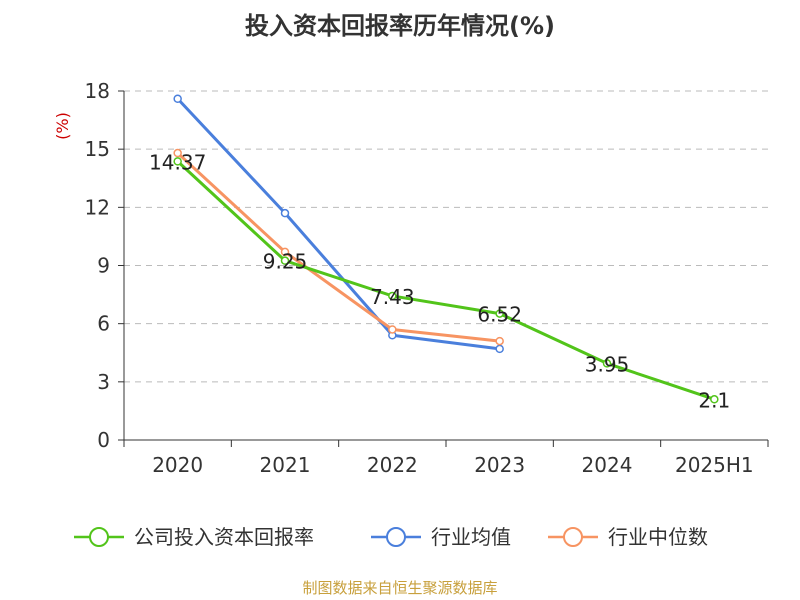  I want to click on y-tick-label: 9, so click(103, 266).